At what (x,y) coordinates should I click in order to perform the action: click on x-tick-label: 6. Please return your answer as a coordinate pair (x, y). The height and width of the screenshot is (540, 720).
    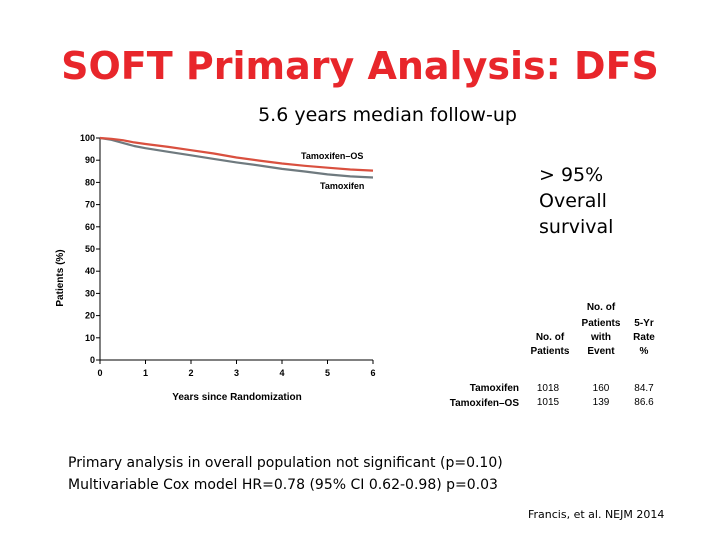
    Looking at the image, I should click on (372, 373).